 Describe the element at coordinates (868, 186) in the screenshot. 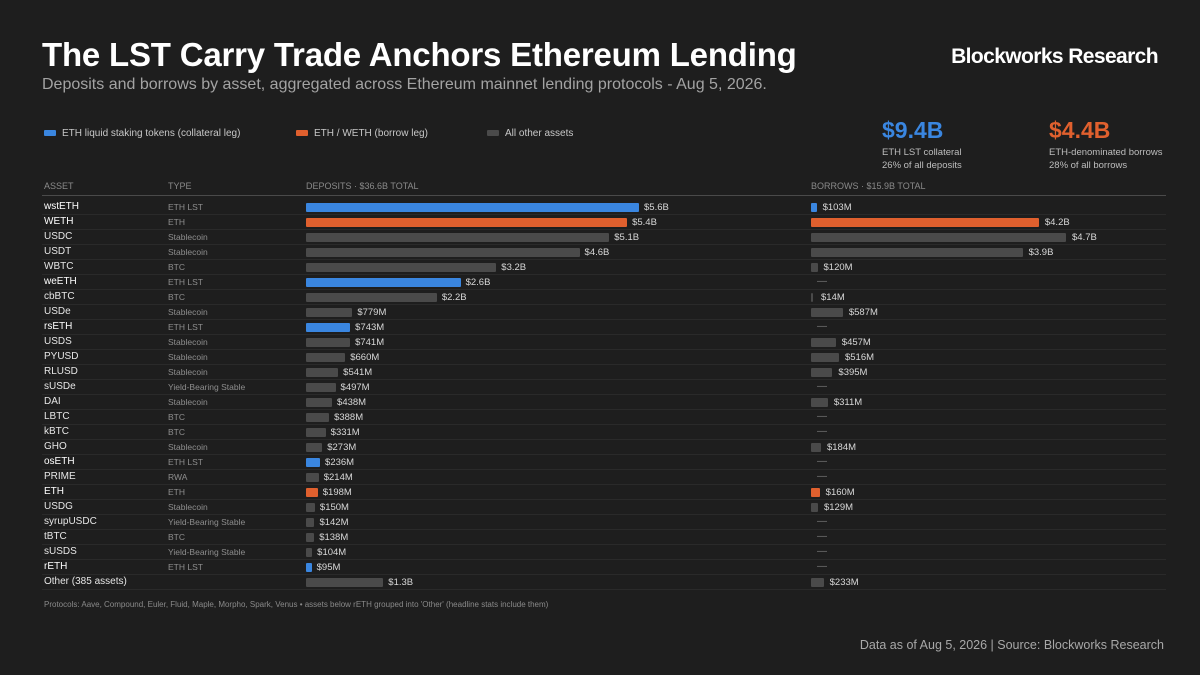

I see `column-header-borrows: BORROWS · $15.9B TOTAL` at that location.